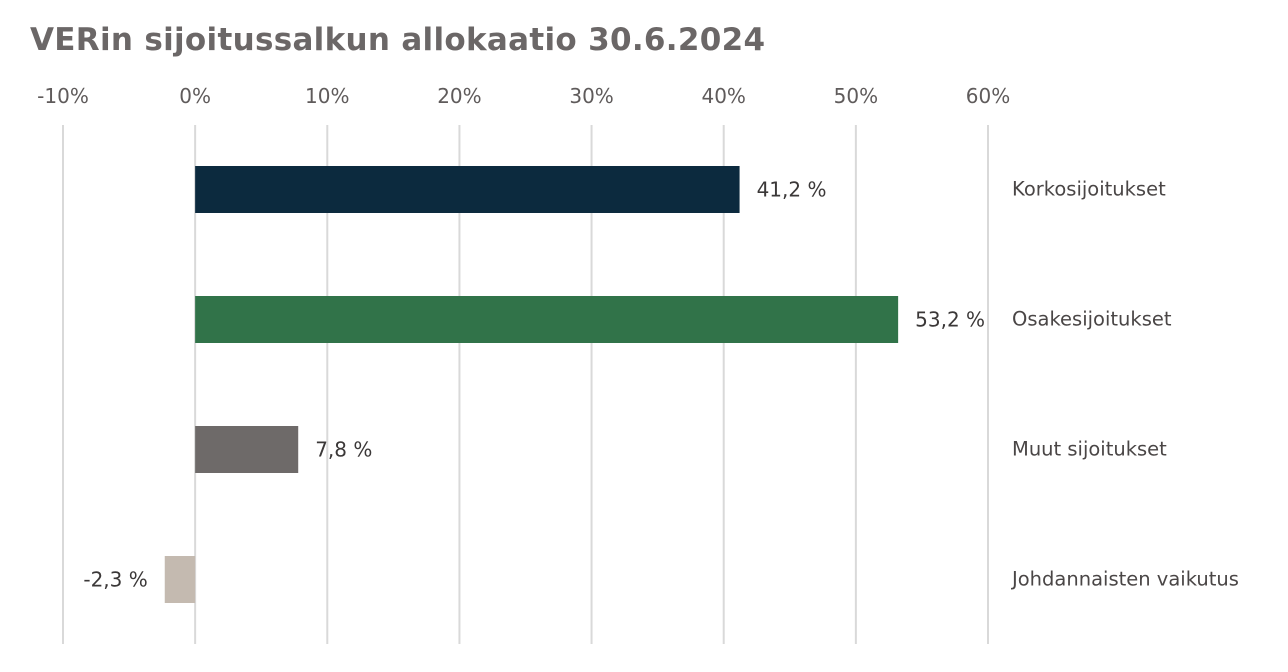 This screenshot has width=1288, height=672. I want to click on x-tick-label: 10%, so click(327, 96).